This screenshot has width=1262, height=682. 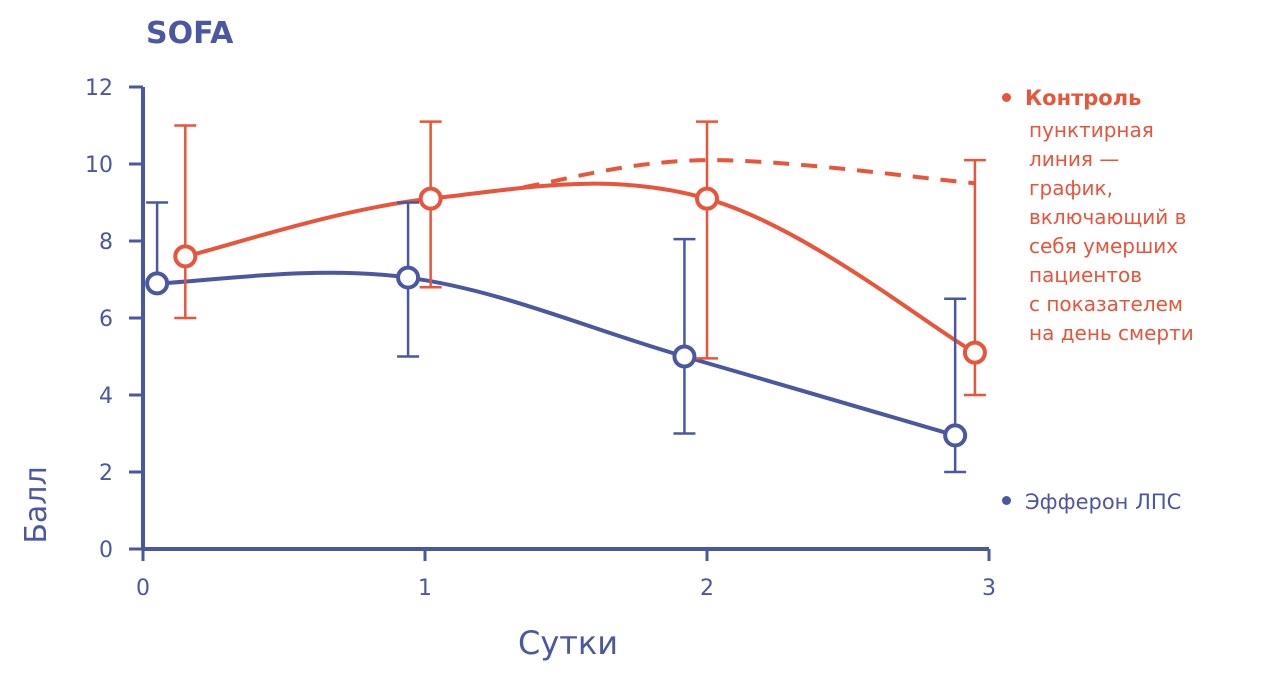 What do you see at coordinates (1103, 502) in the screenshot?
I see `legend-efferon-label: Эфферон ЛПС` at bounding box center [1103, 502].